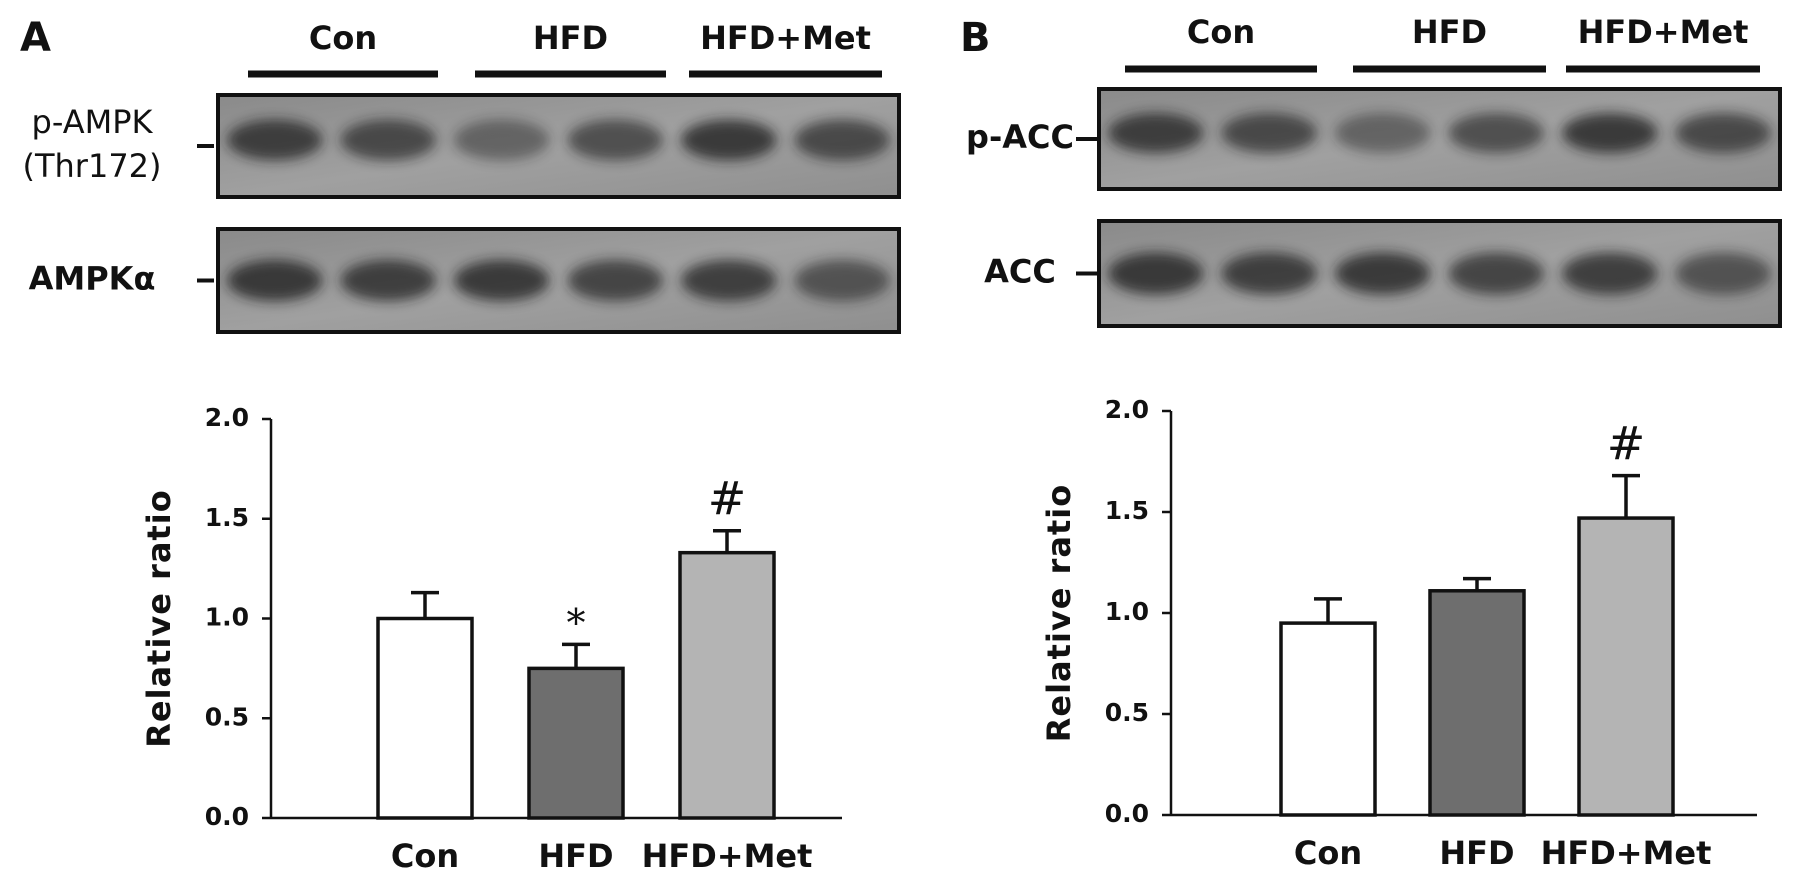  I want to click on panel-label: B, so click(975, 38).